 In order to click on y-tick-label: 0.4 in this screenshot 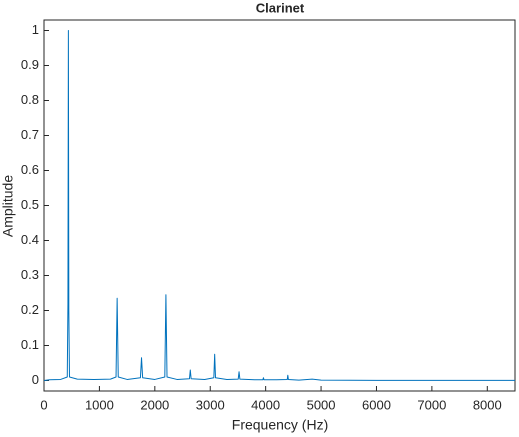, I will do `click(30, 239)`.